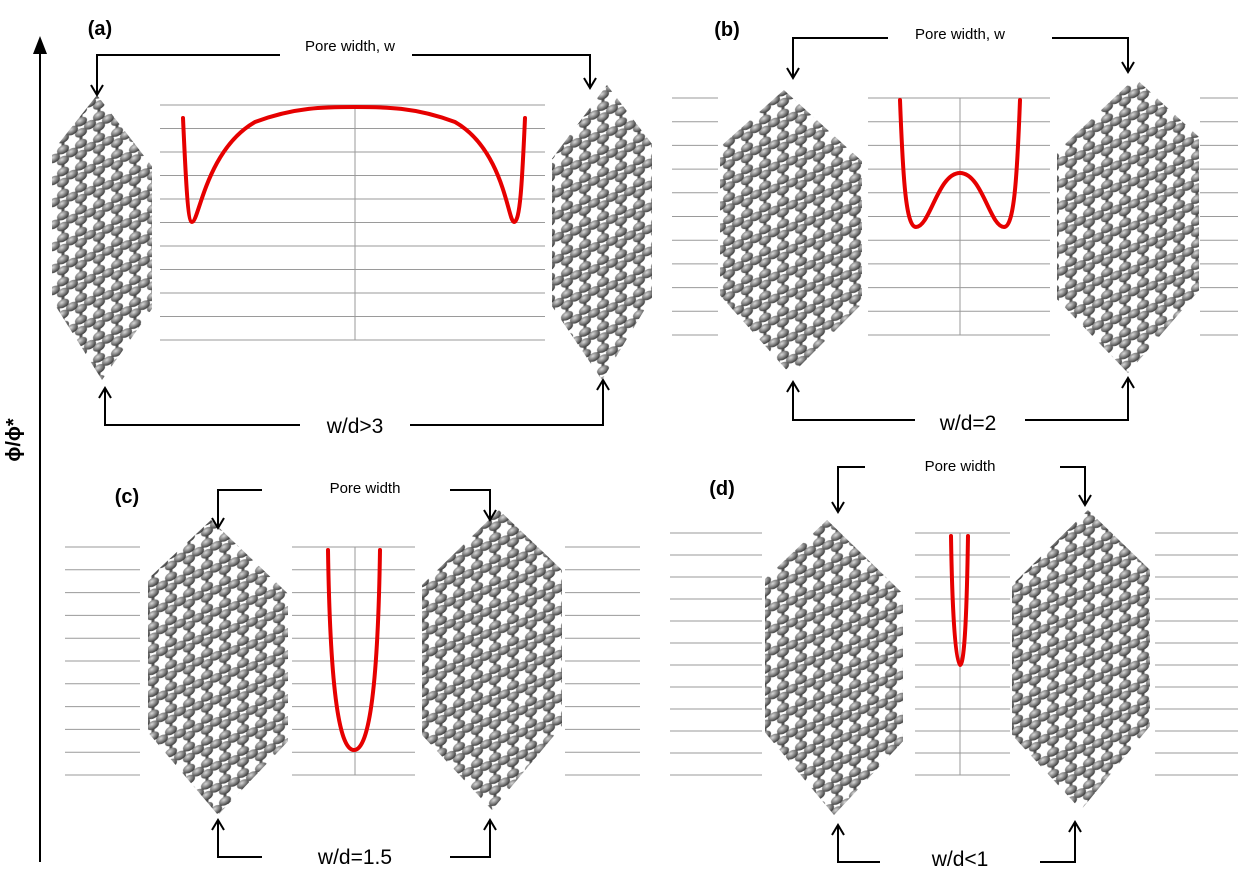  I want to click on ratio-label: w/d=2, so click(968, 423).